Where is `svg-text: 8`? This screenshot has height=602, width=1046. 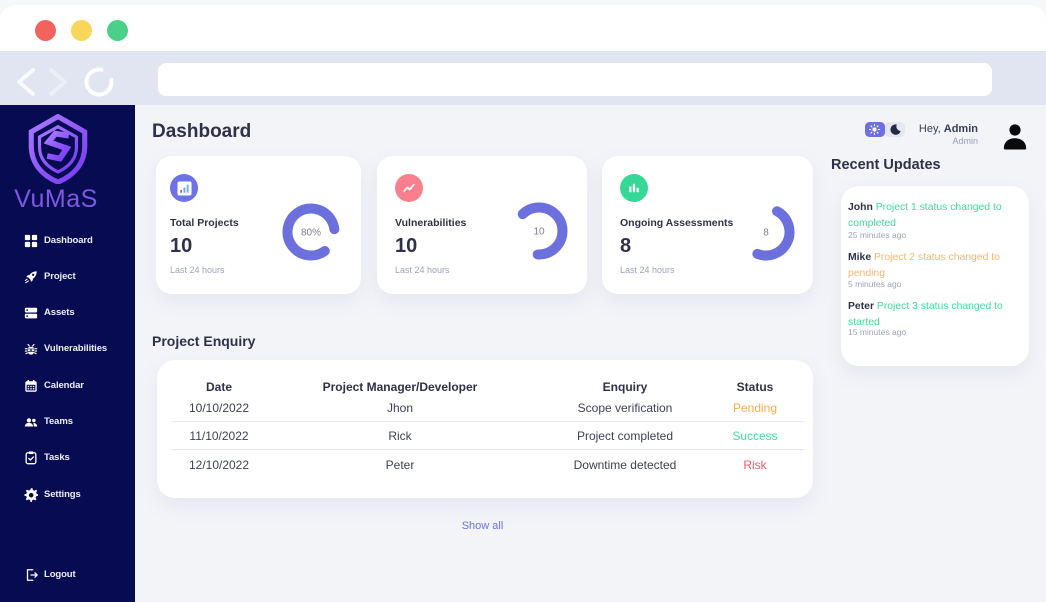
svg-text: 8 is located at coordinates (766, 233).